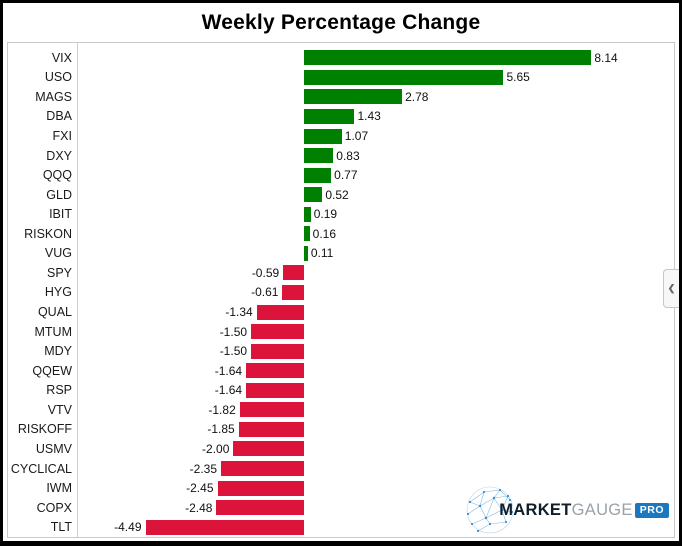 This screenshot has height=546, width=682. I want to click on chart-row: QQQ 0.77, so click(341, 175).